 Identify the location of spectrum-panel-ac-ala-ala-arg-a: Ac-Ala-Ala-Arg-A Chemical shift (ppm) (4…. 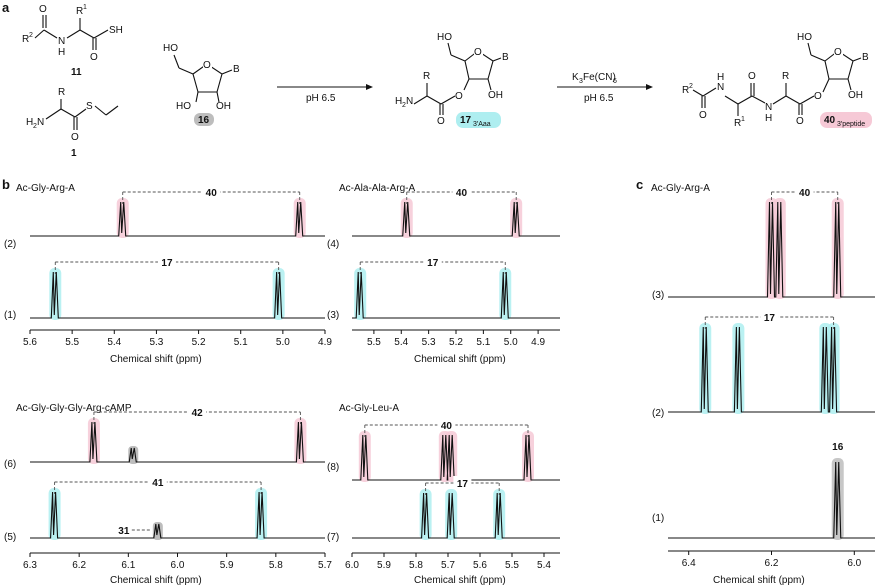
(443, 274).